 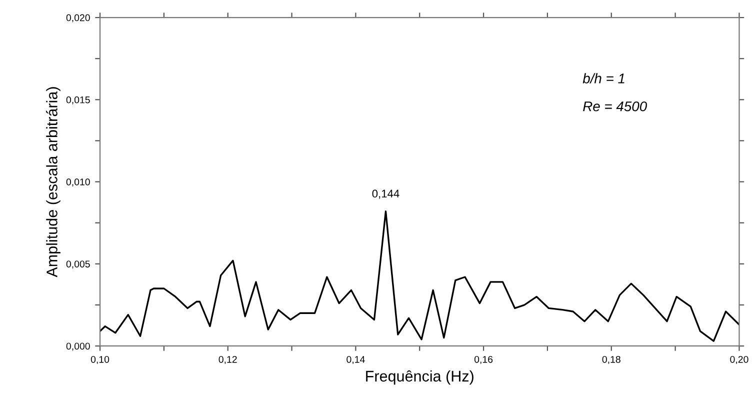 What do you see at coordinates (78, 182) in the screenshot?
I see `y-tick-label: 0,010` at bounding box center [78, 182].